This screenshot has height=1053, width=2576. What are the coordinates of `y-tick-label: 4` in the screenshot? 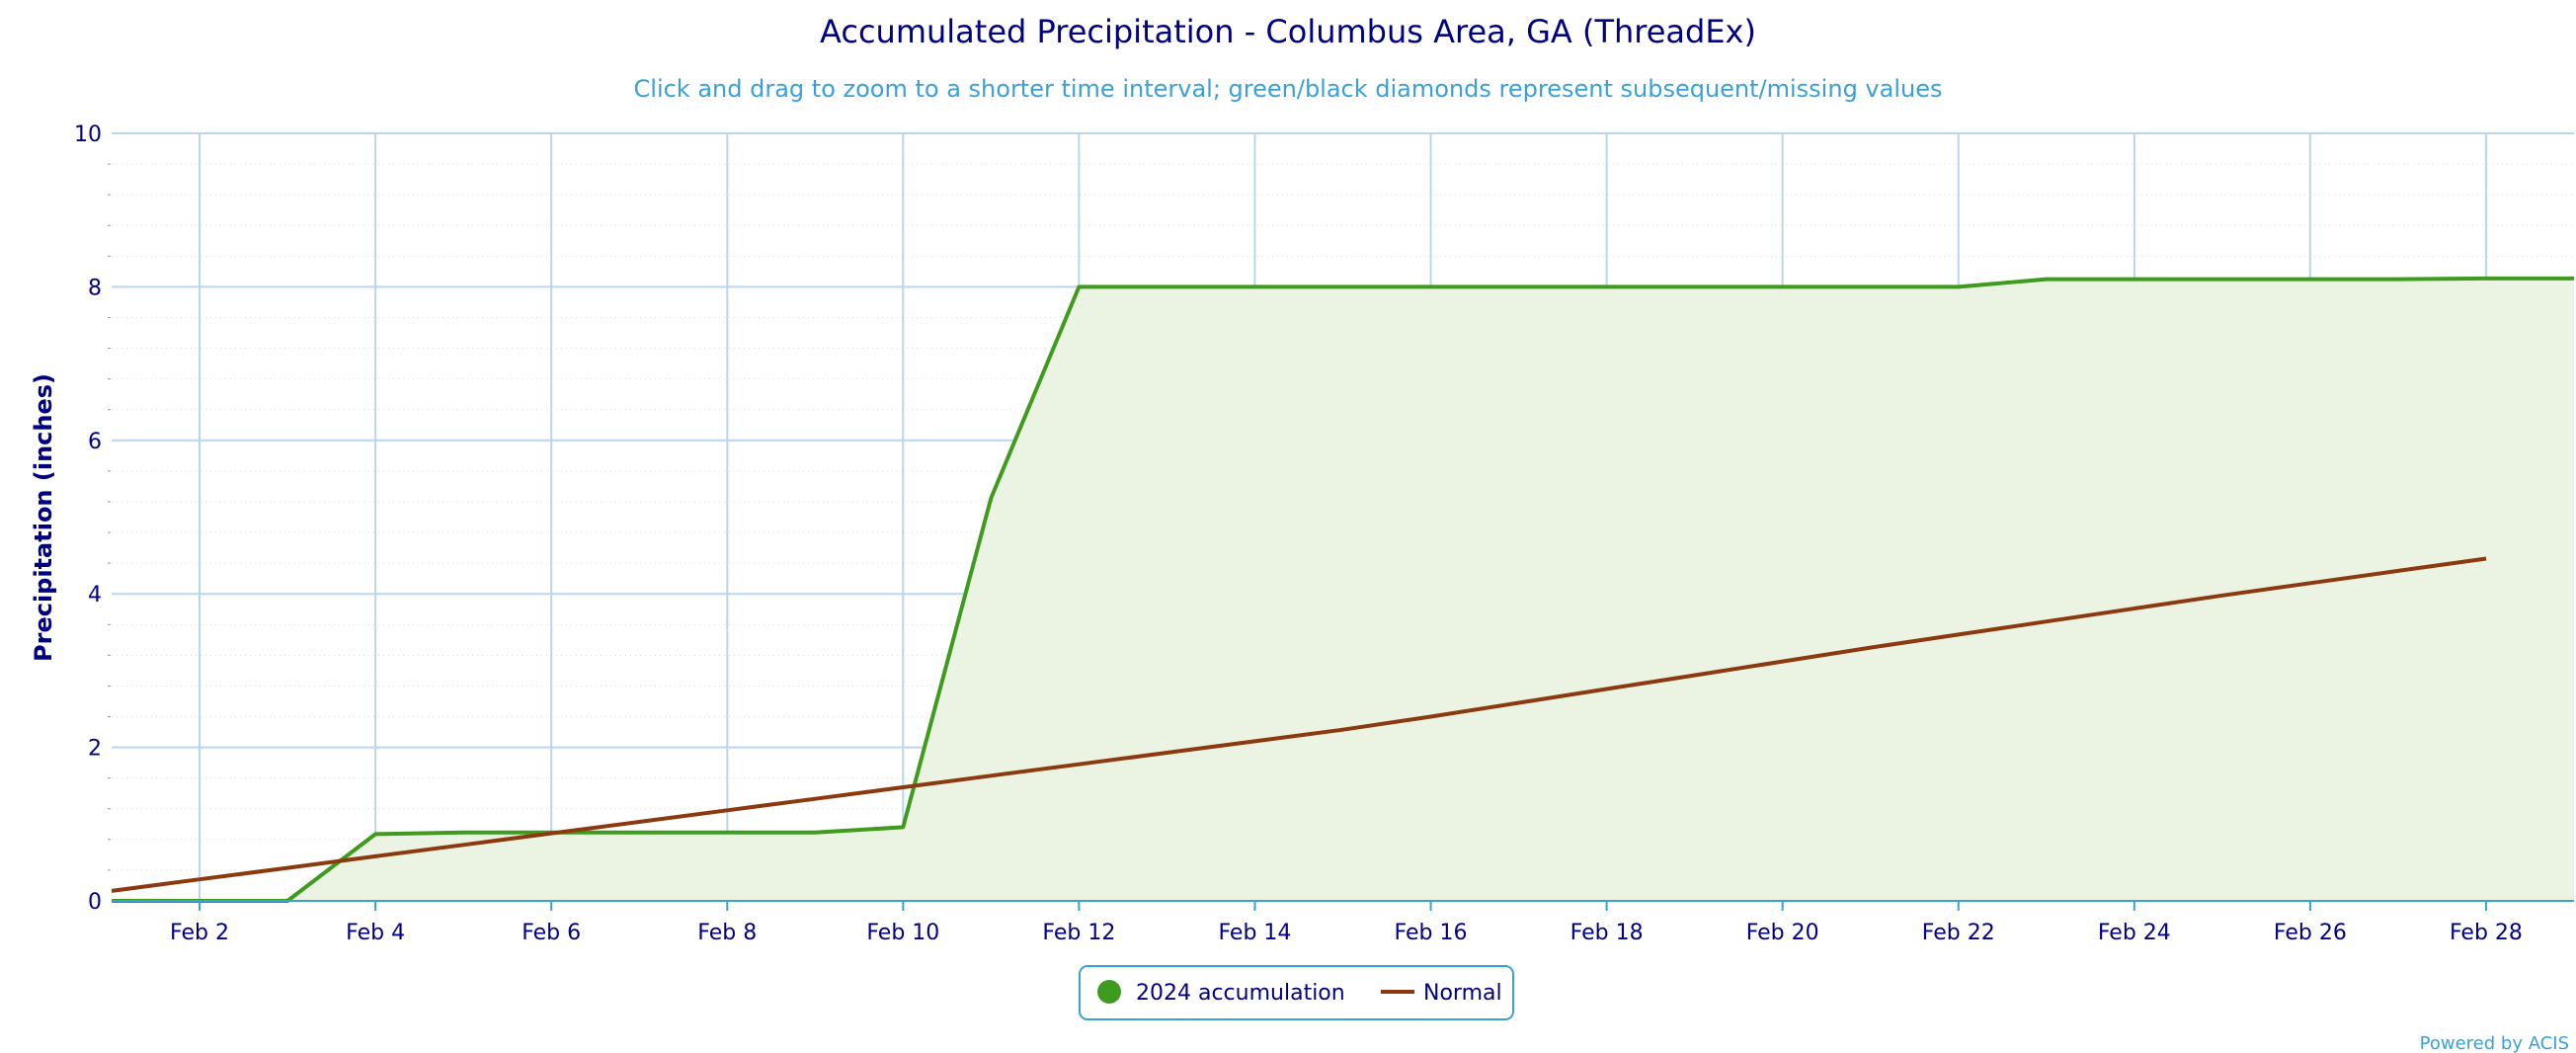 It's located at (95, 595).